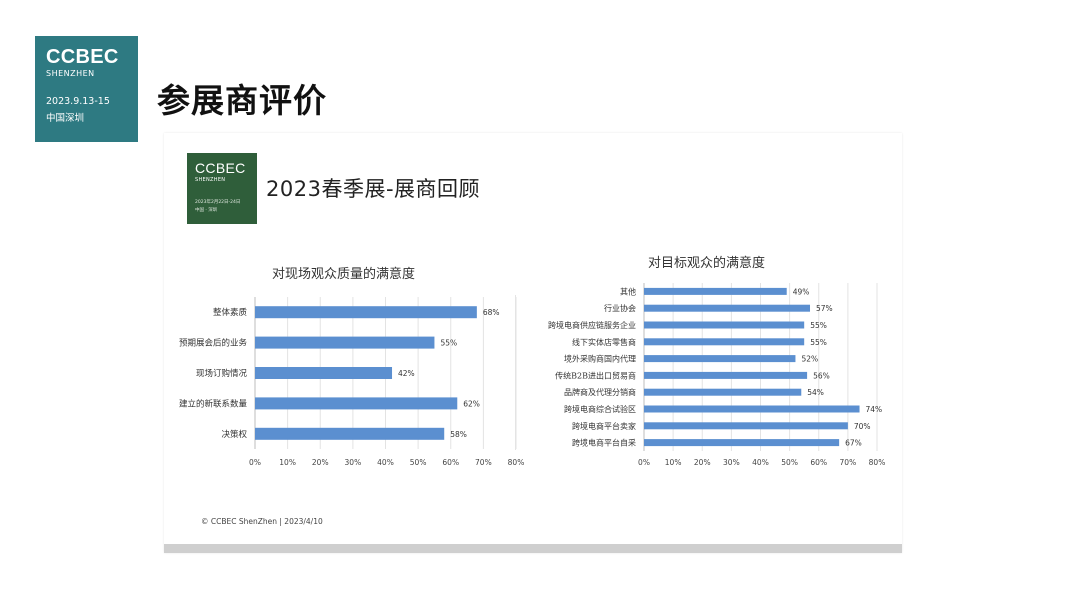 The height and width of the screenshot is (608, 1080). I want to click on quality-tick-label: 80%, so click(516, 462).